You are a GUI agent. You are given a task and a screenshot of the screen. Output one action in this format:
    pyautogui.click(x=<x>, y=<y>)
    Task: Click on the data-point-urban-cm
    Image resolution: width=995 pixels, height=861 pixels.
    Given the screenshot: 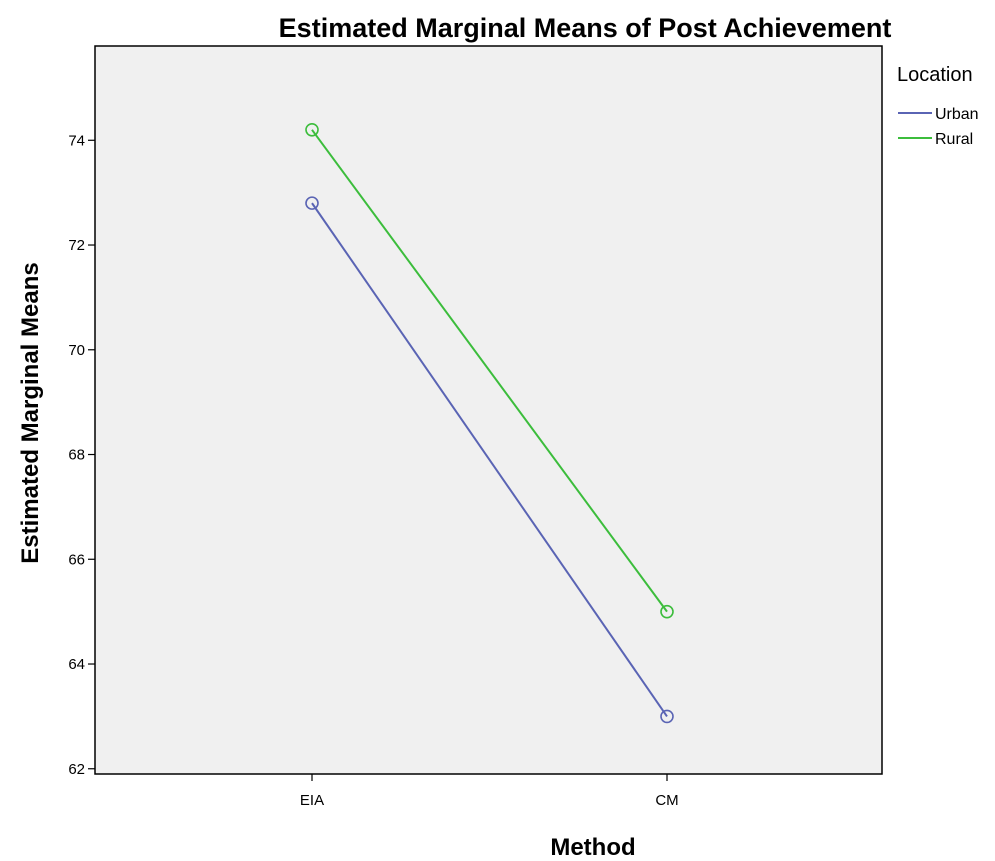 What is the action you would take?
    pyautogui.click(x=667, y=716)
    